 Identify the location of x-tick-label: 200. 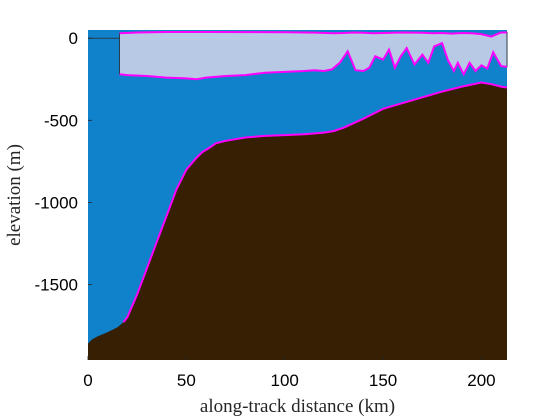
(481, 380).